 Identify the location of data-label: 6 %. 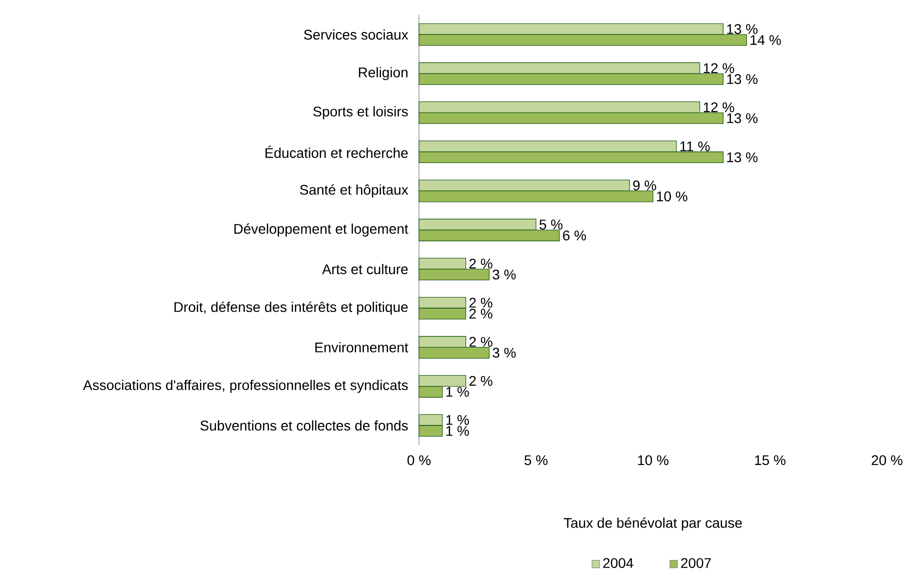
(574, 235).